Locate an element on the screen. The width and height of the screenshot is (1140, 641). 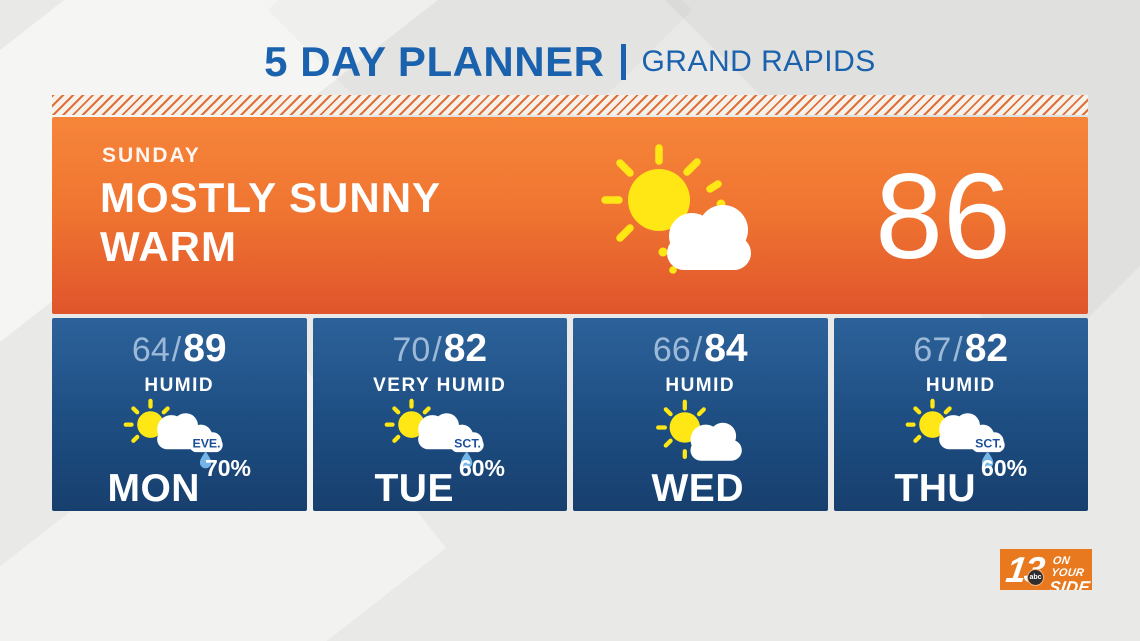
day-row: MON 70% is located at coordinates (179, 483).